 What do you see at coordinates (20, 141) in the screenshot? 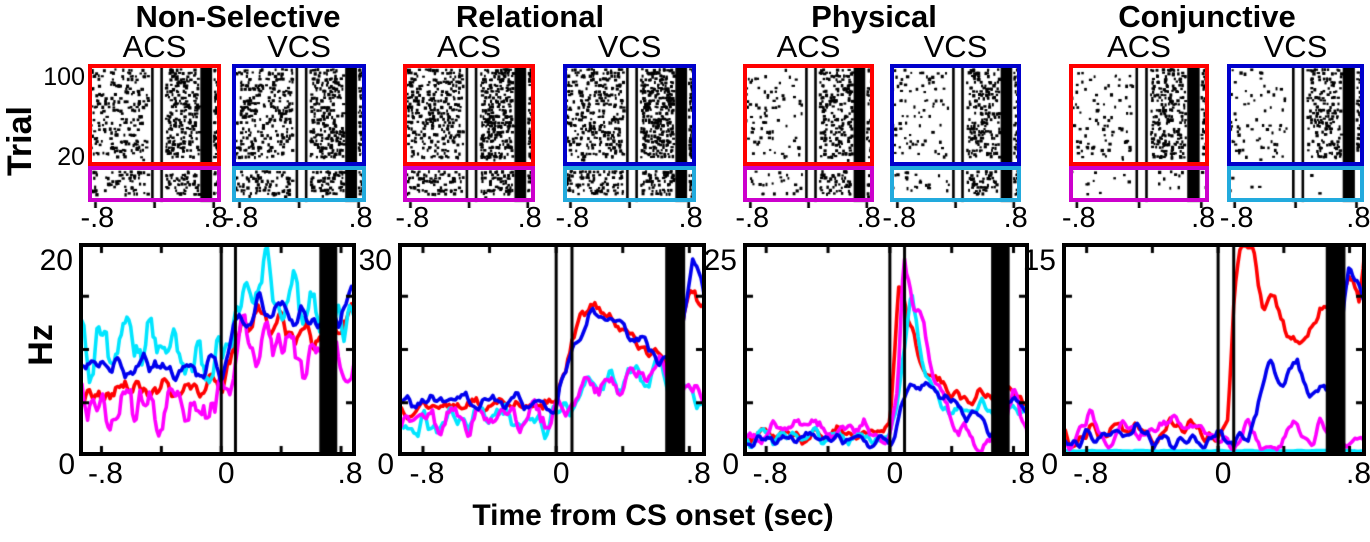
I see `raster-y-axis-title: Trial` at bounding box center [20, 141].